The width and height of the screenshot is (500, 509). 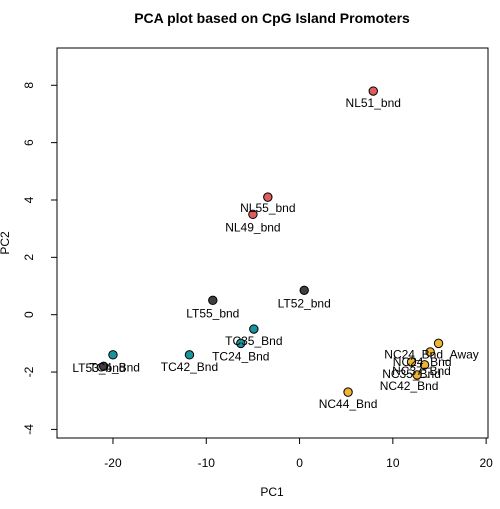 What do you see at coordinates (268, 197) in the screenshot?
I see `data-point-nl55-bnd` at bounding box center [268, 197].